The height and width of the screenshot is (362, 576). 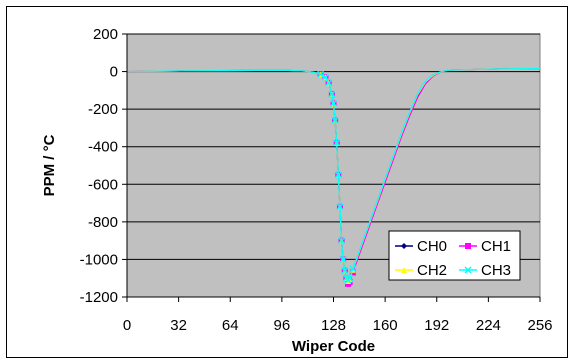 I want to click on legend-item-ch3: CH3, so click(x=485, y=270).